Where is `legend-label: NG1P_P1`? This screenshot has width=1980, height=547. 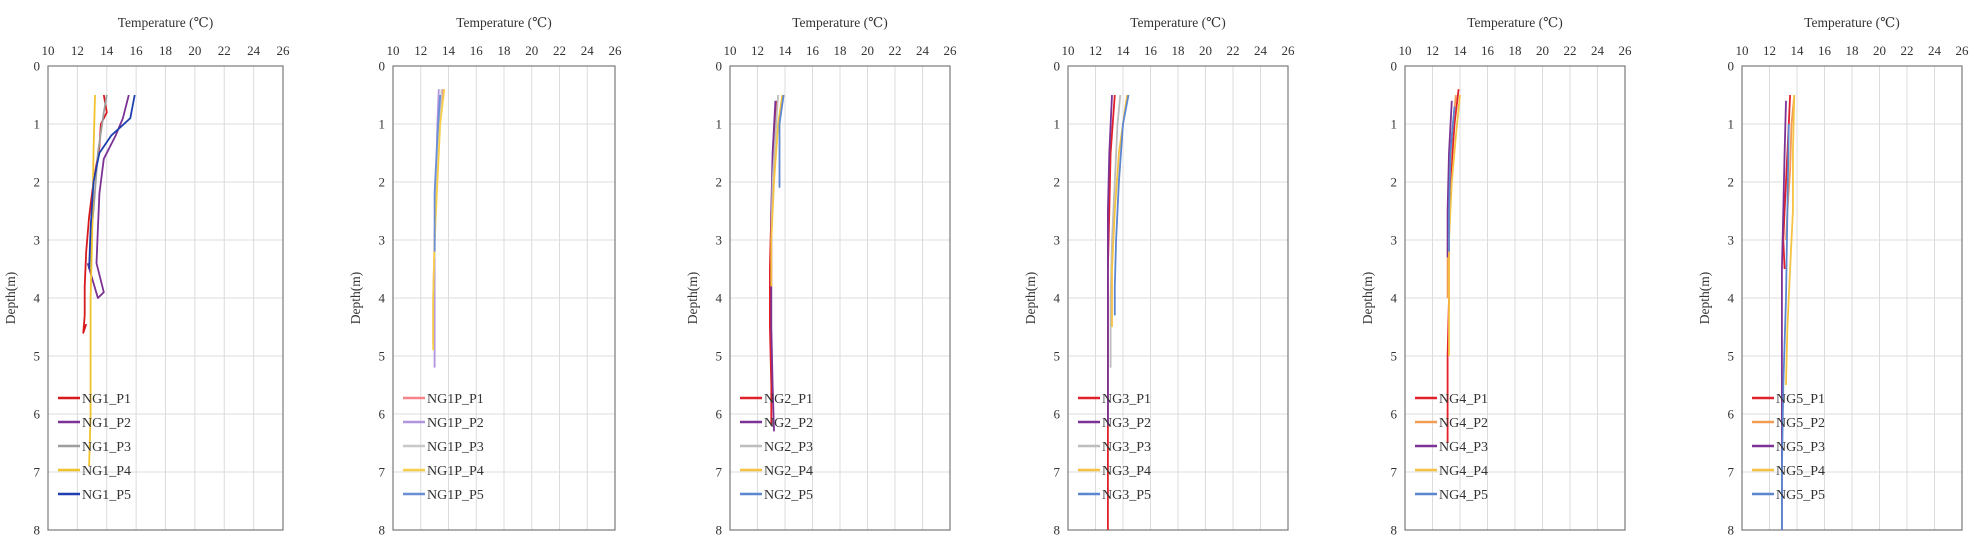
legend-label: NG1P_P1 is located at coordinates (455, 399).